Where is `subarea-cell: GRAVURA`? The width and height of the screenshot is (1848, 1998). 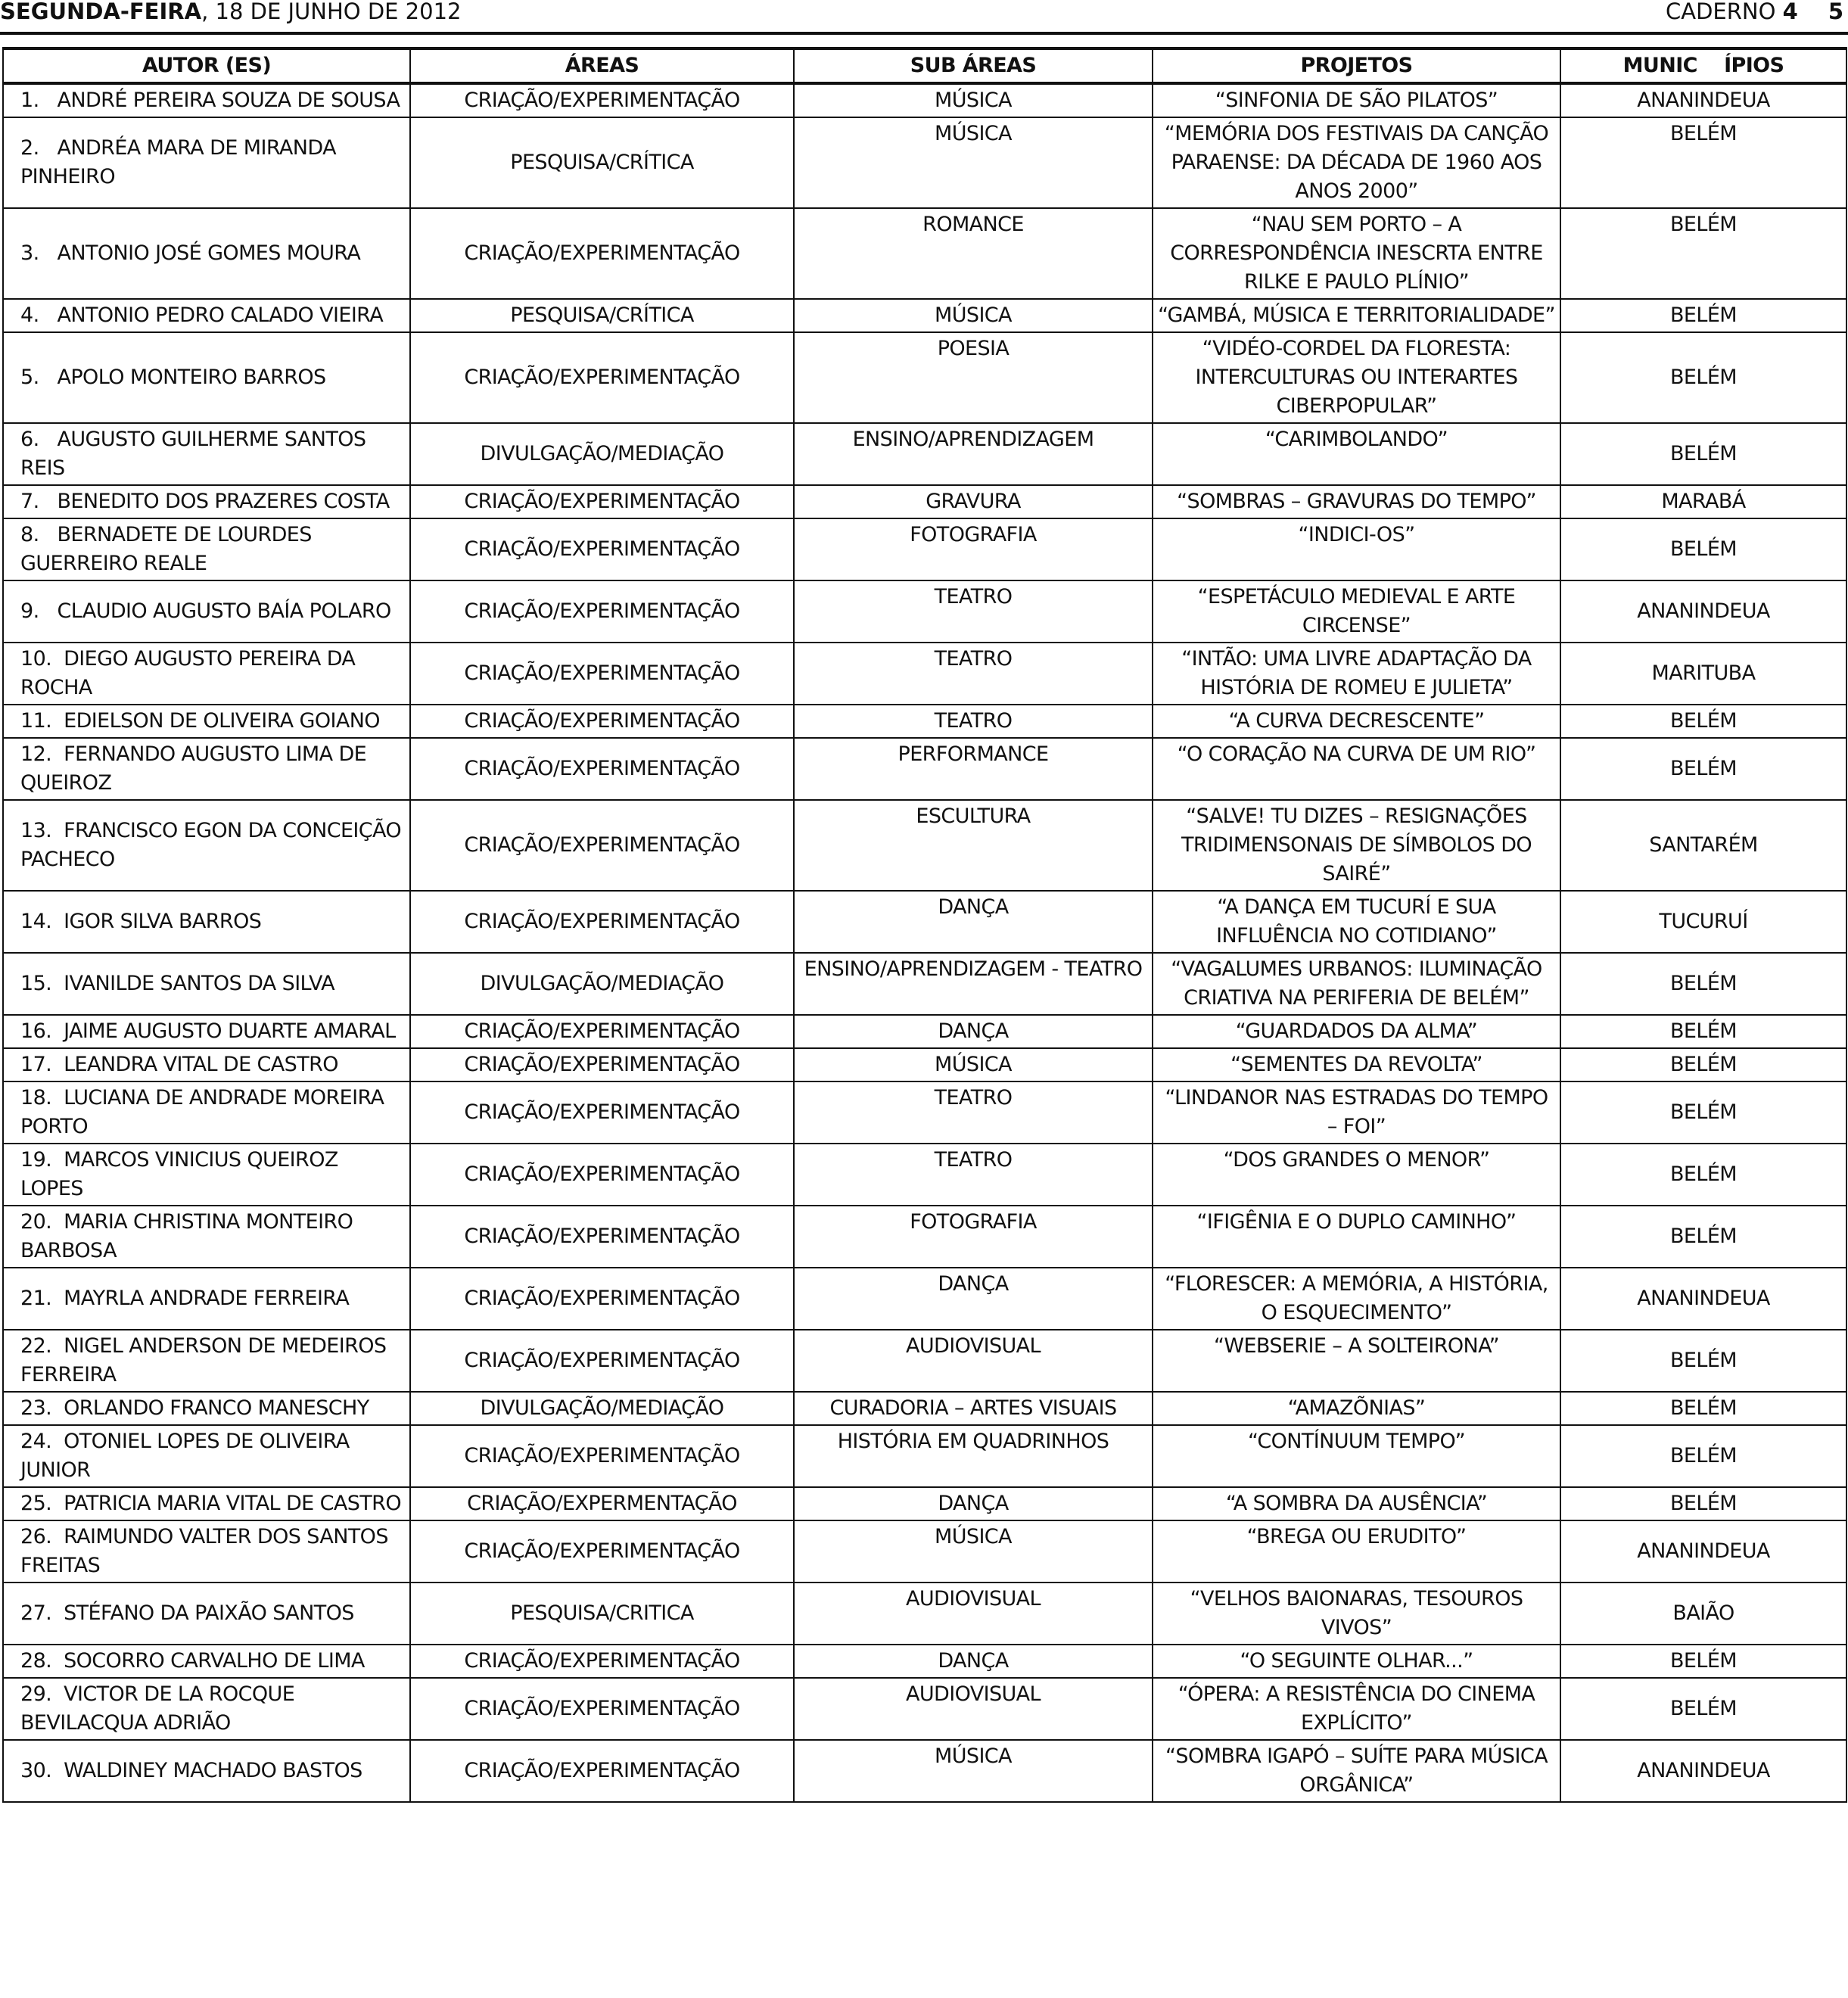 subarea-cell: GRAVURA is located at coordinates (973, 501).